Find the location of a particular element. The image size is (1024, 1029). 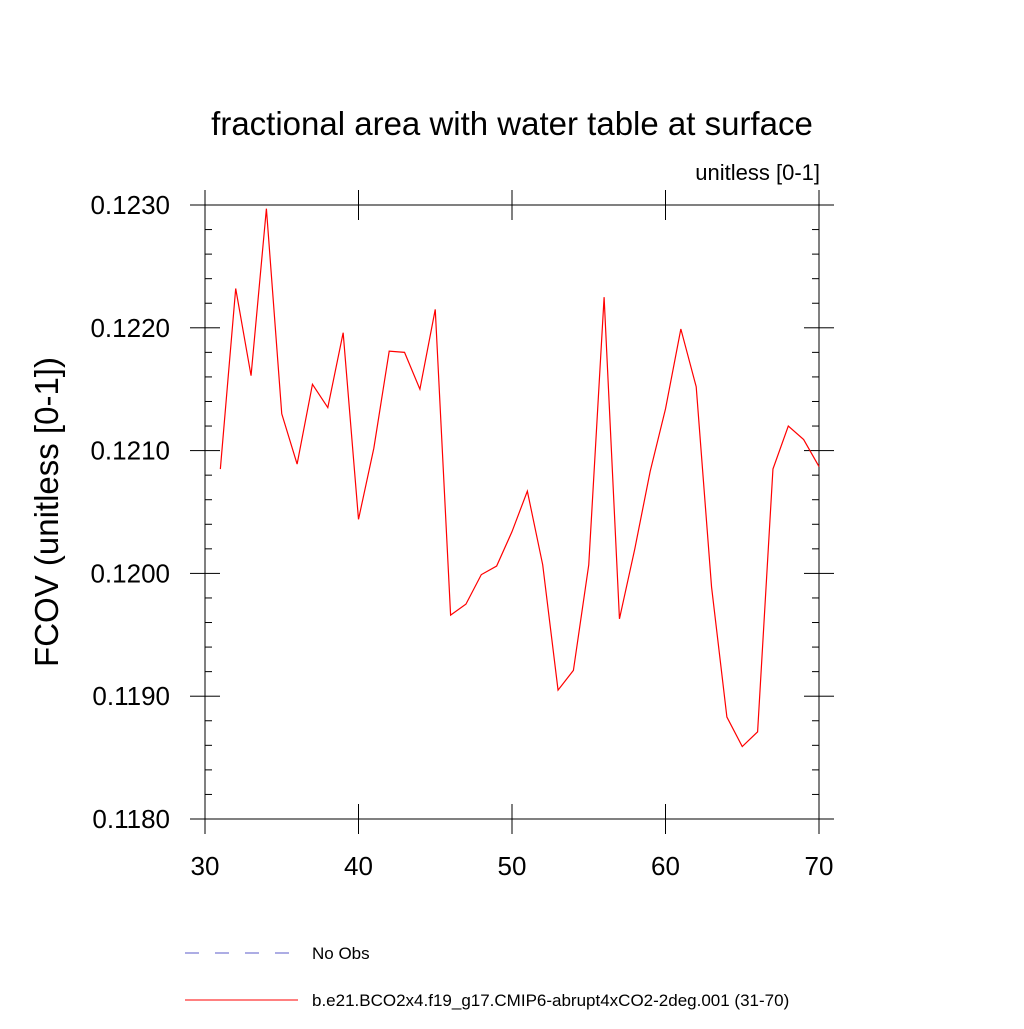

x-tick-label: 60 is located at coordinates (665, 866).